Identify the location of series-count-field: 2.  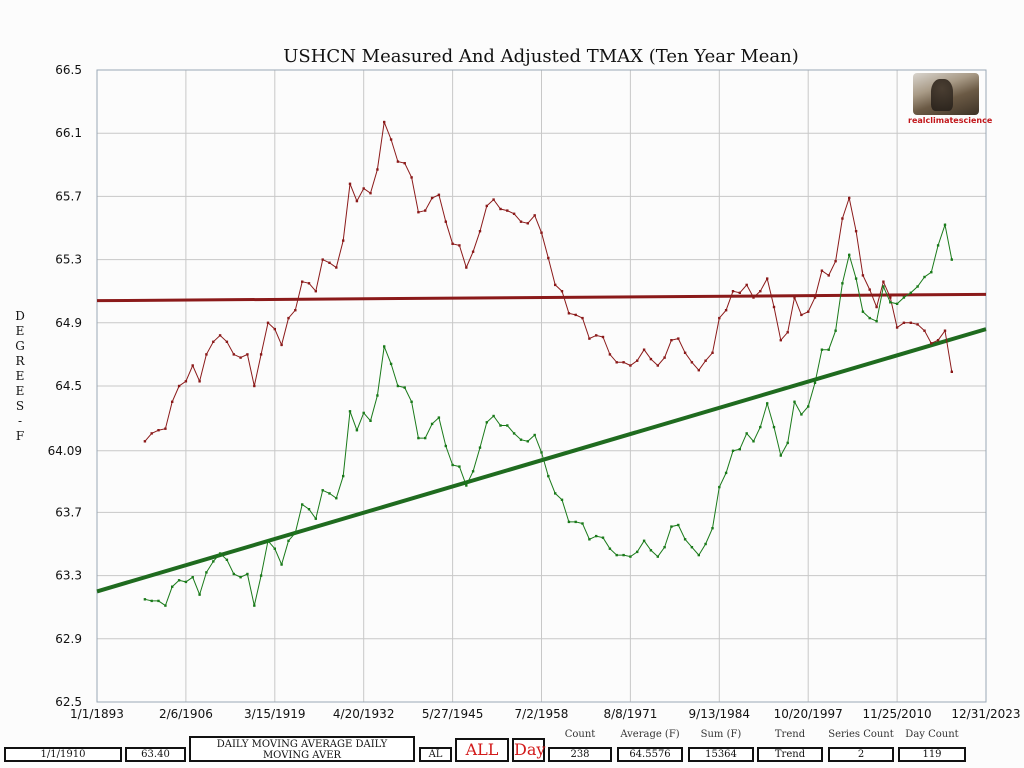
(861, 754).